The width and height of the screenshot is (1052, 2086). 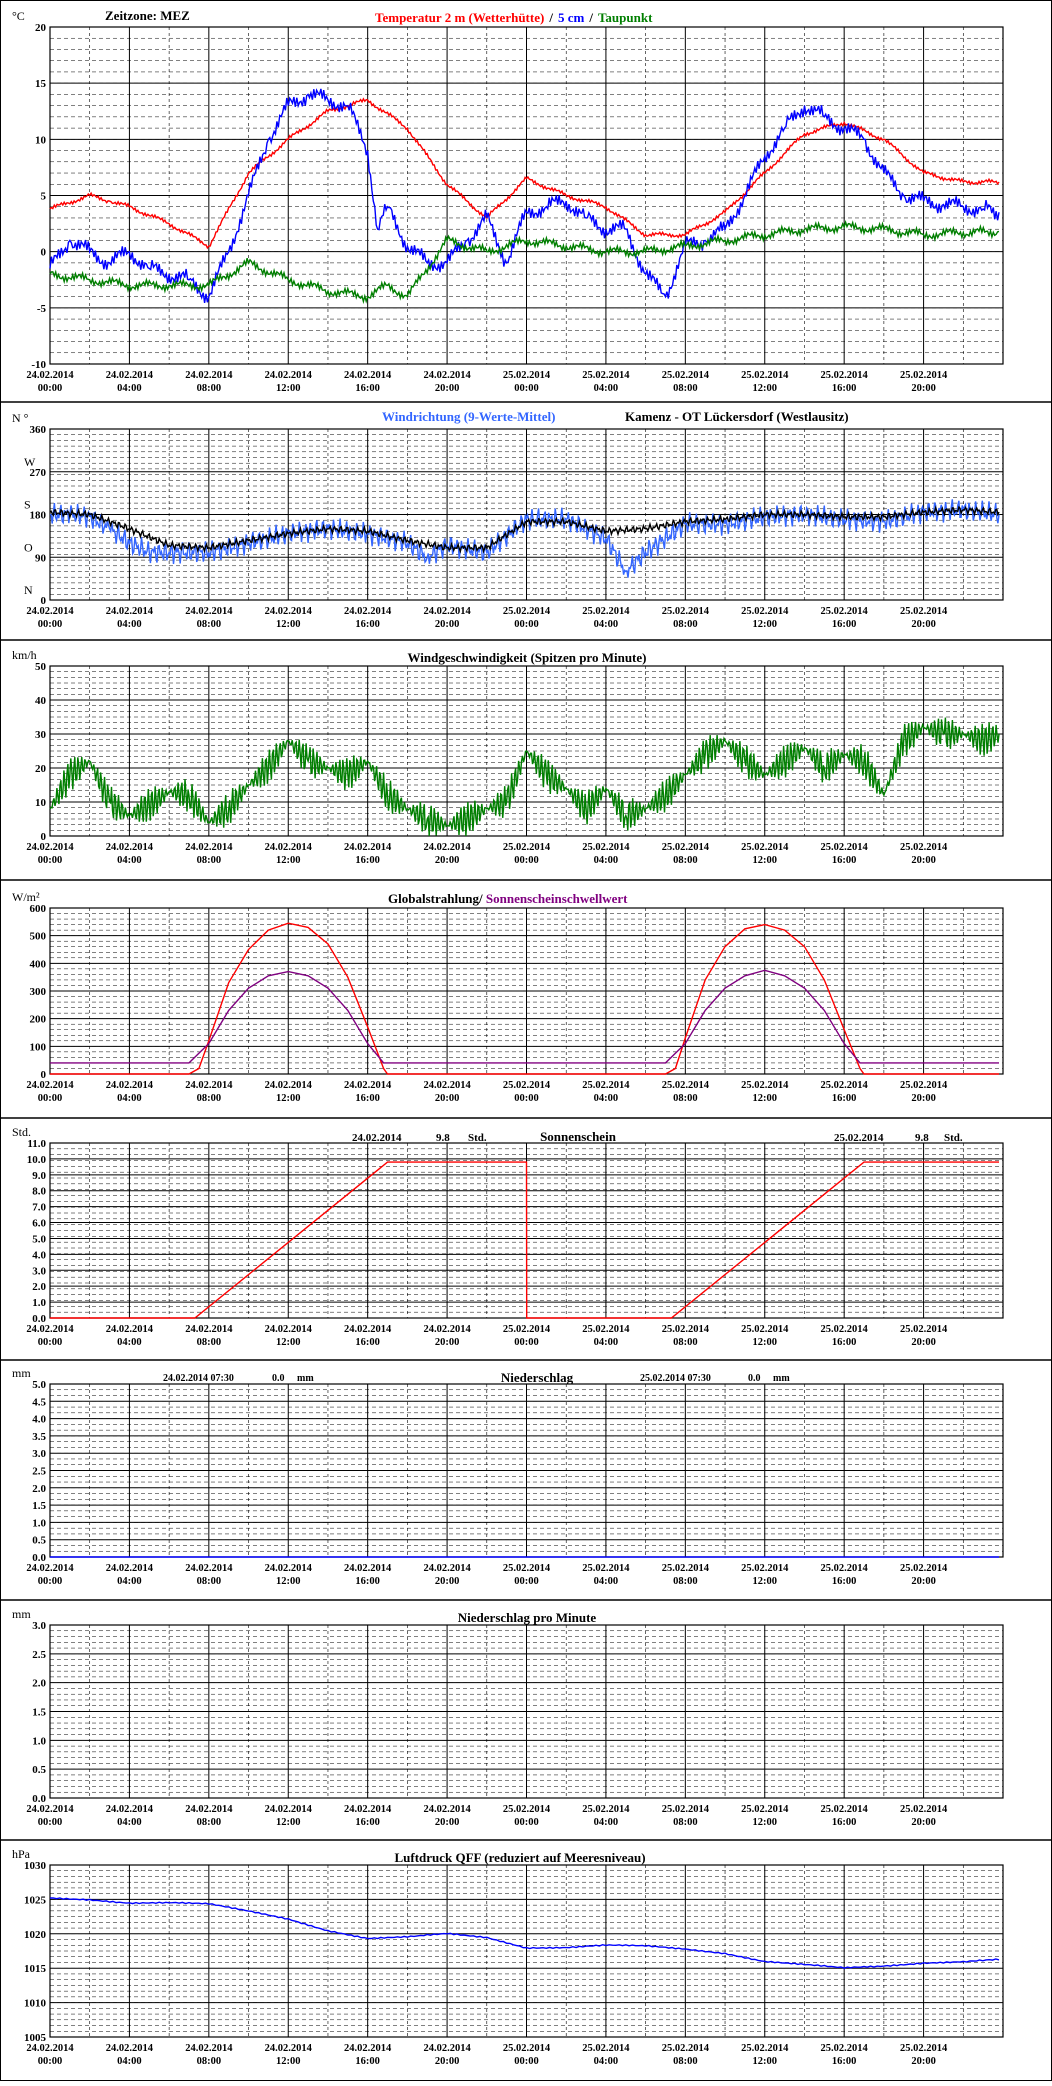 I want to click on y-tick-label: 15, so click(x=41, y=84).